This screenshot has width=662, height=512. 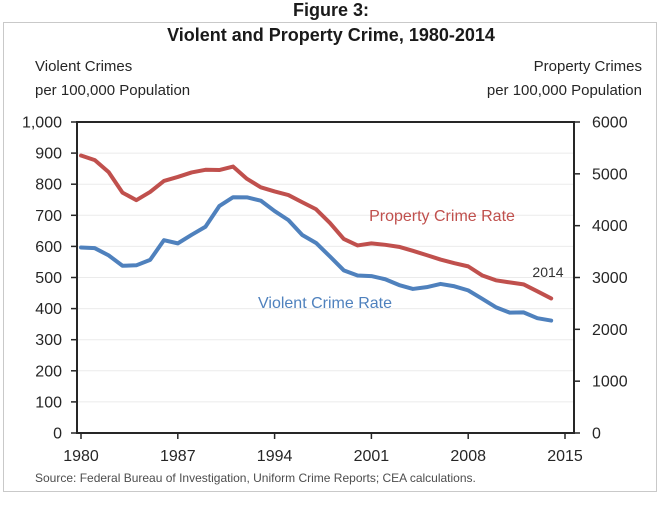 What do you see at coordinates (48, 340) in the screenshot?
I see `left-axis-tick-label: 300` at bounding box center [48, 340].